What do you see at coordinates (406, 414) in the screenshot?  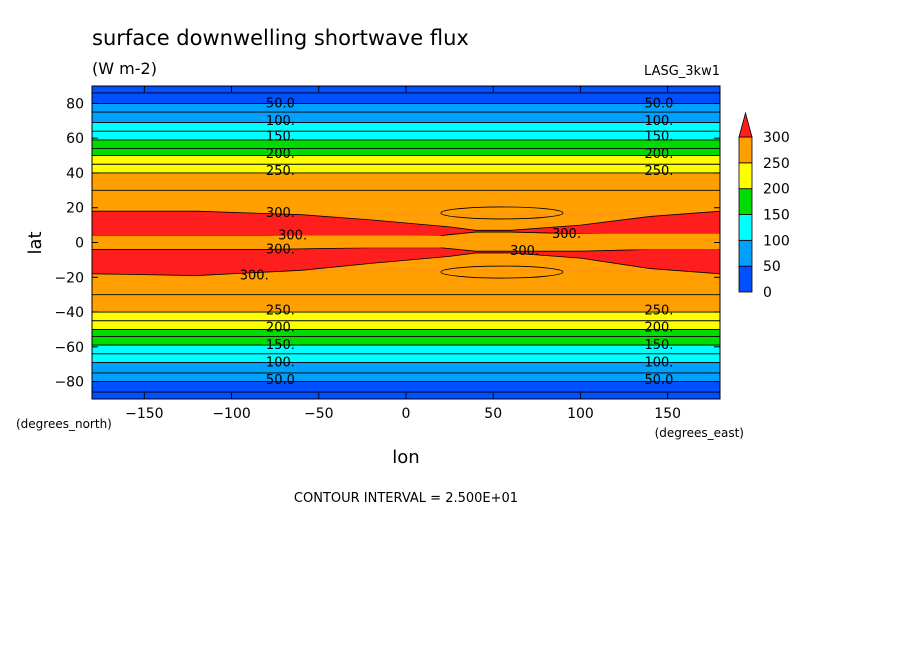 I see `x-tick-label-3: 0` at bounding box center [406, 414].